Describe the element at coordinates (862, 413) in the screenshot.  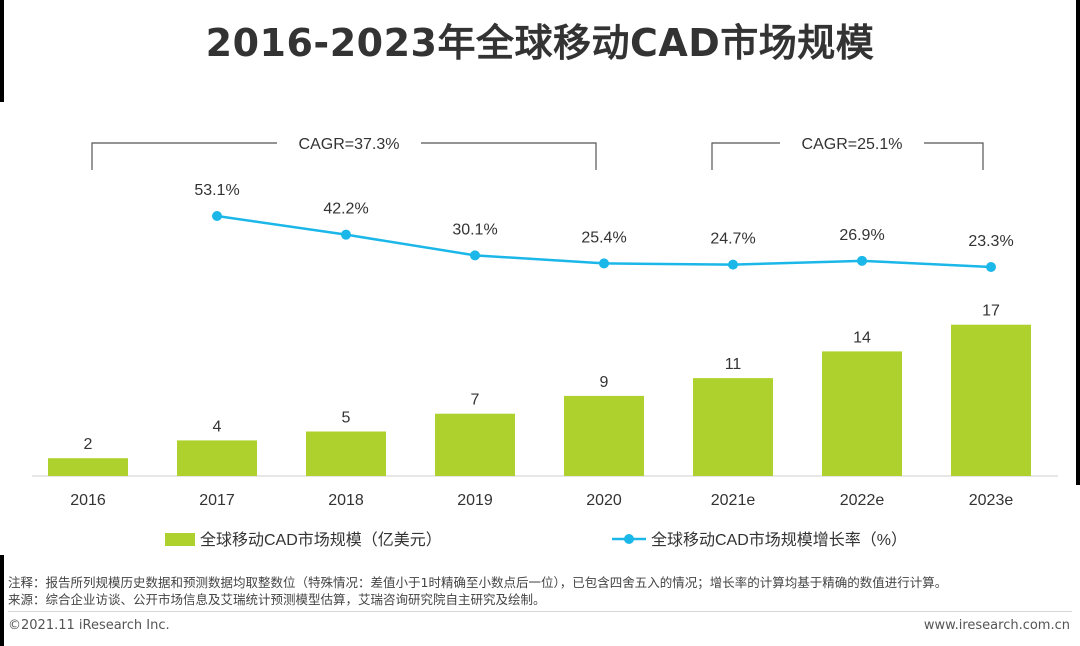
I see `bar-2022e` at that location.